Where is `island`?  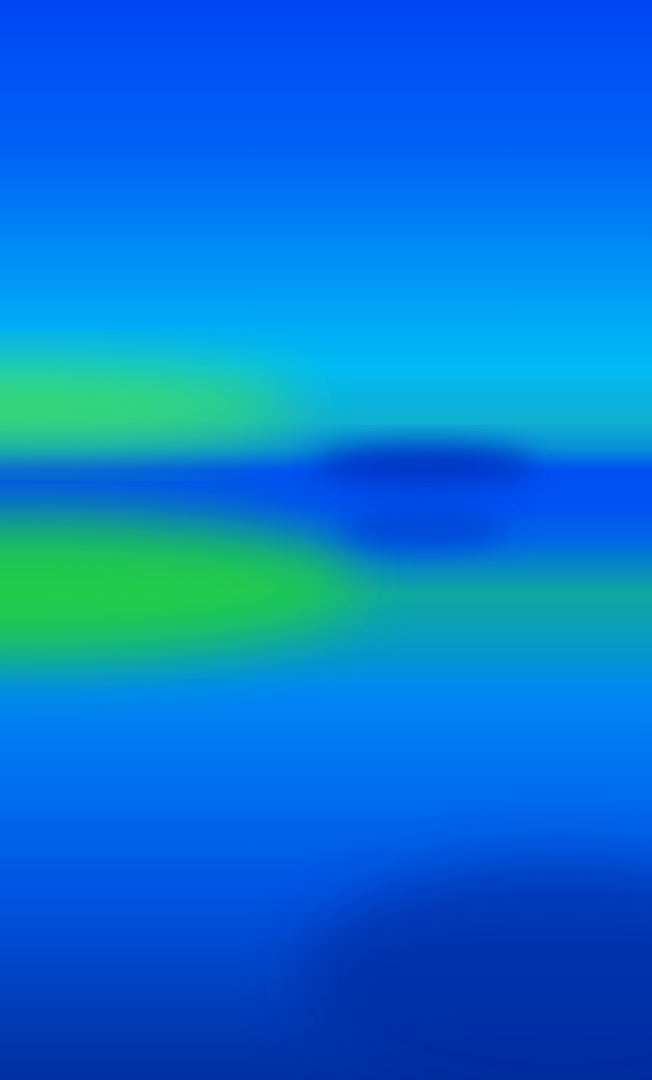 island is located at coordinates (425, 465).